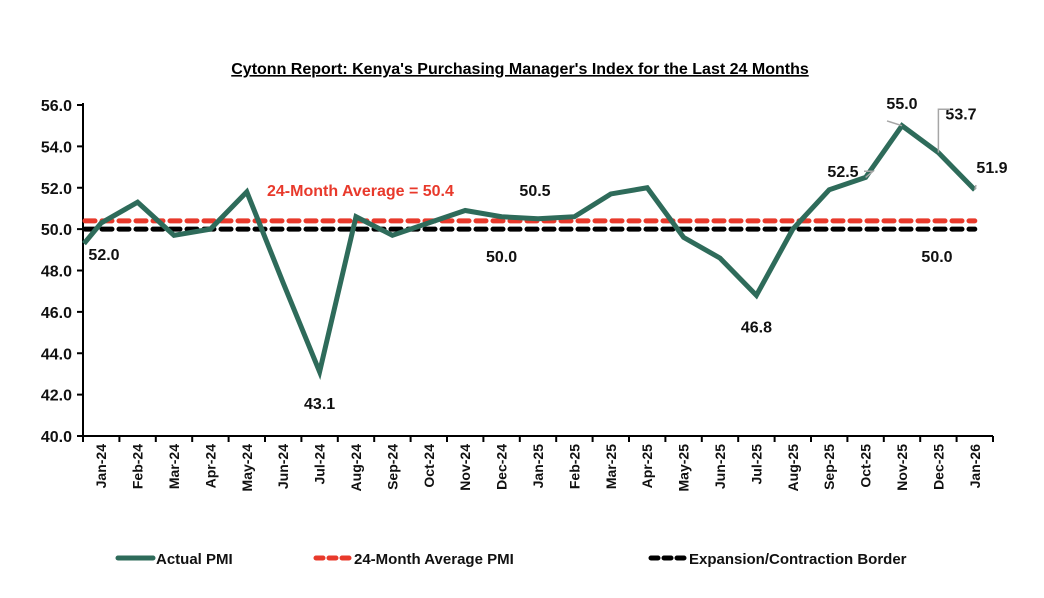 Image resolution: width=1044 pixels, height=598 pixels. I want to click on x-tick-label: Sep-25, so click(829, 467).